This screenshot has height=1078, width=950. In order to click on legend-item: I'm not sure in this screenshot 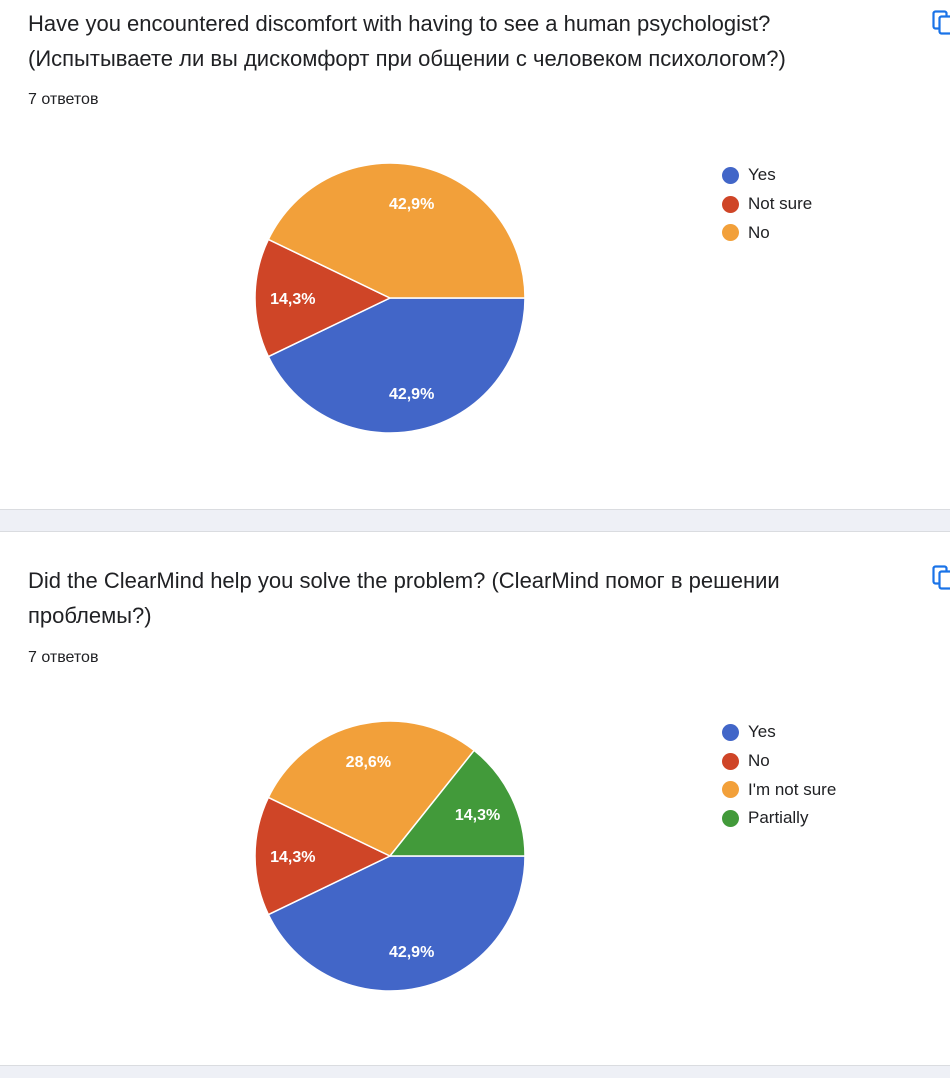, I will do `click(779, 789)`.